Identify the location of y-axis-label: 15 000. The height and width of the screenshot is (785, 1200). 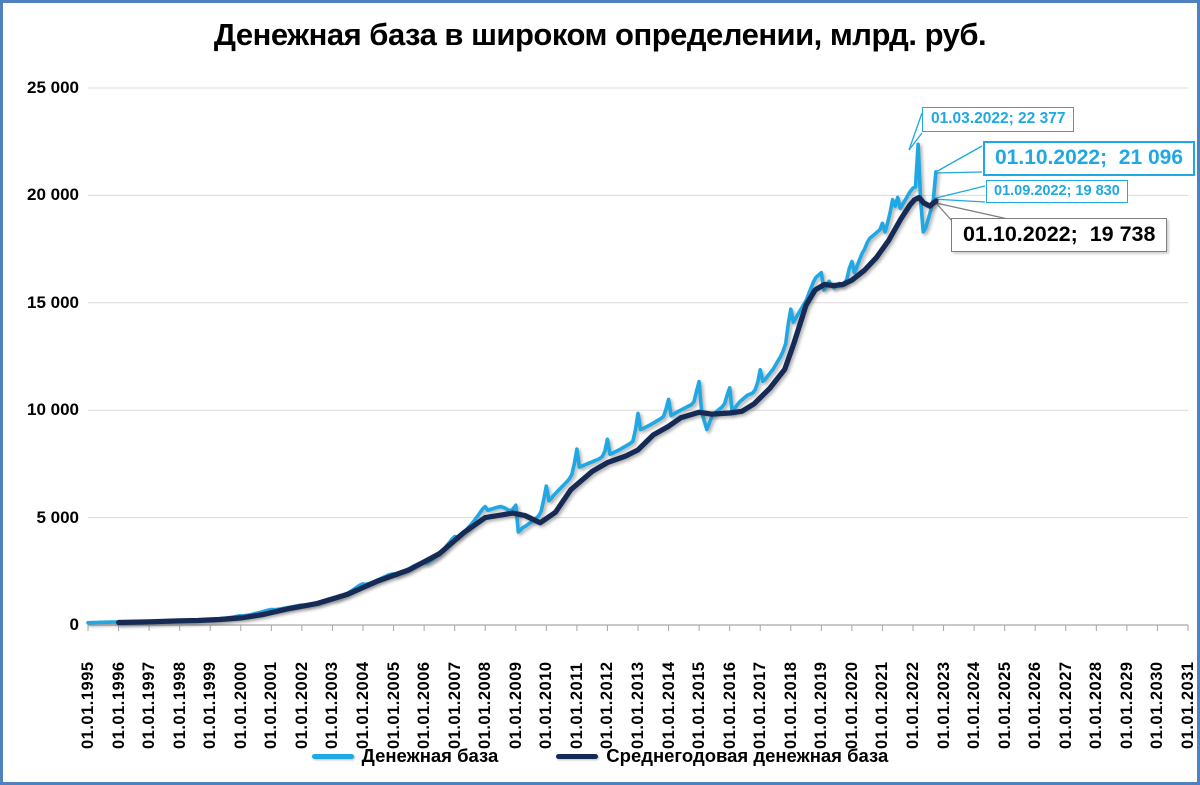
(53, 302).